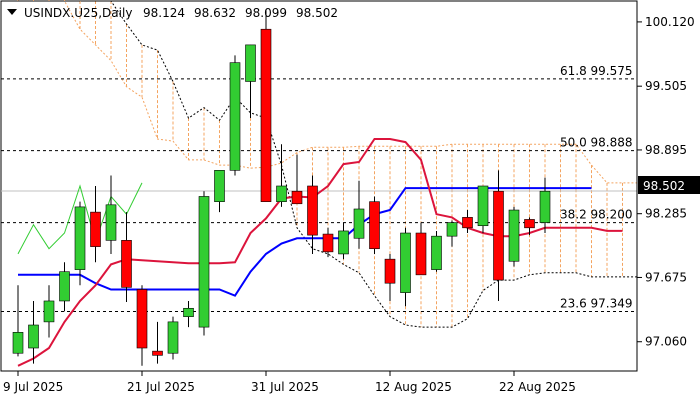  I want to click on ohlc-high: 98.632, so click(215, 13).